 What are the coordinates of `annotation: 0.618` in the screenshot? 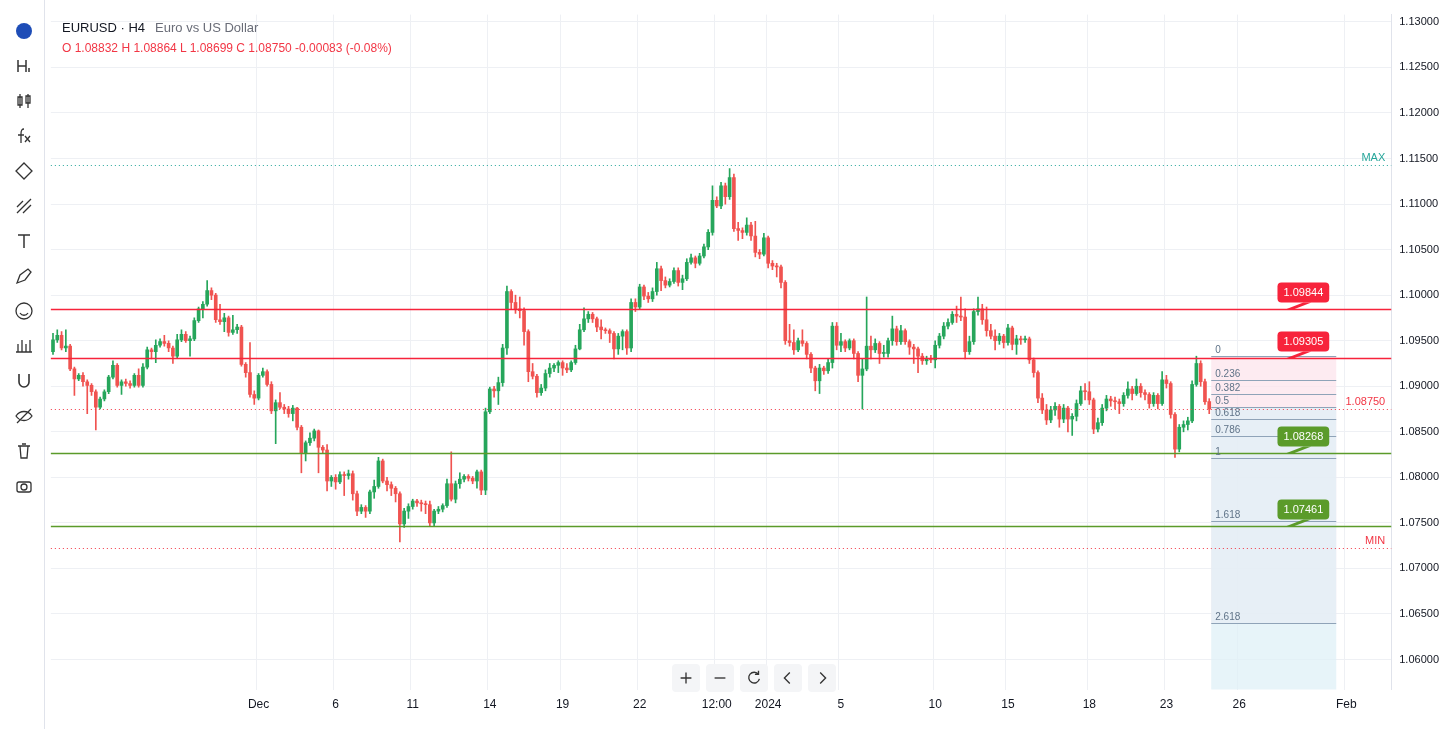 It's located at (1228, 412).